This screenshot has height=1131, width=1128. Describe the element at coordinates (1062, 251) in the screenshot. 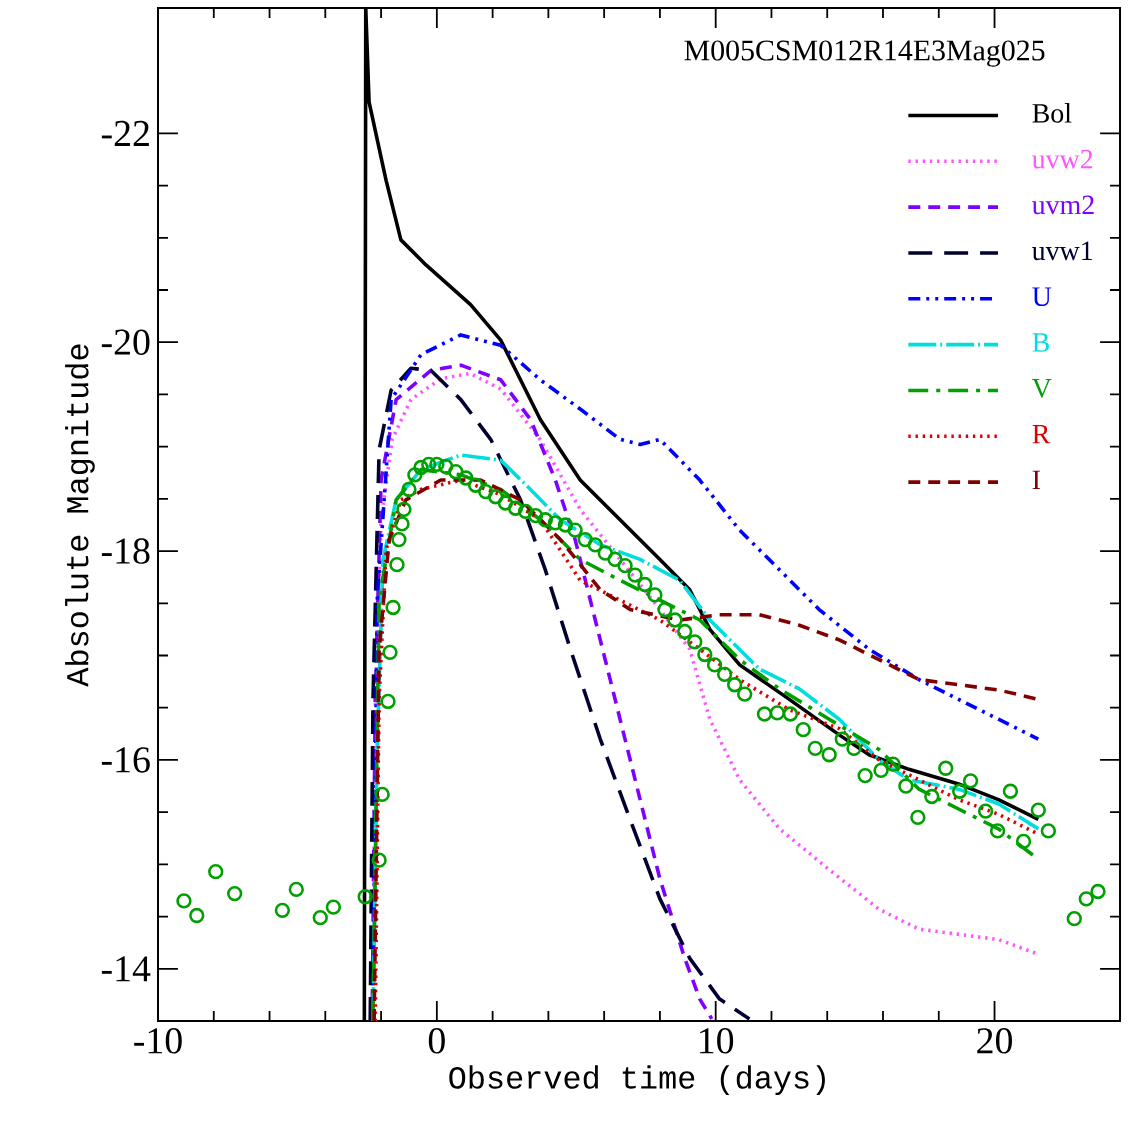

I see `legend-label: uvw1` at that location.